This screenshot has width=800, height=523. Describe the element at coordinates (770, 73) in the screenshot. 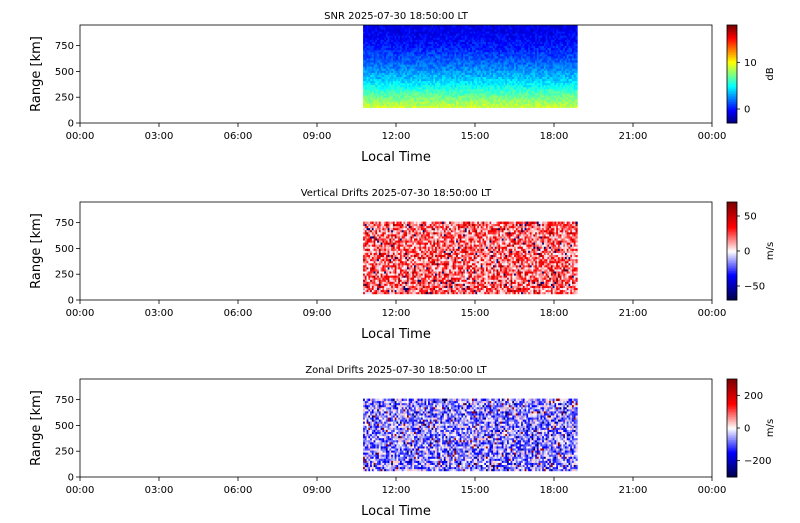

I see `colorbar-label: dB` at that location.